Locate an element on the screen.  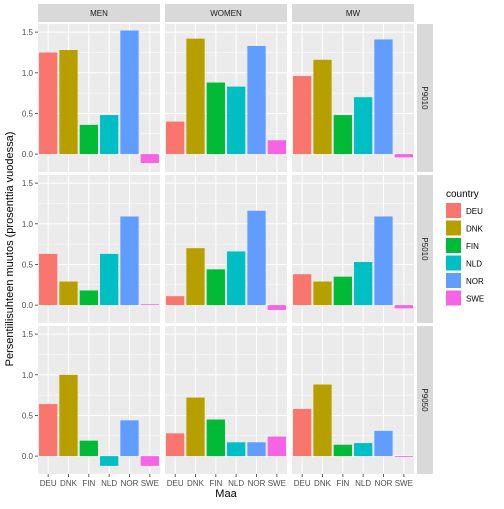
bar-p5010-mw-nor is located at coordinates (383, 261).